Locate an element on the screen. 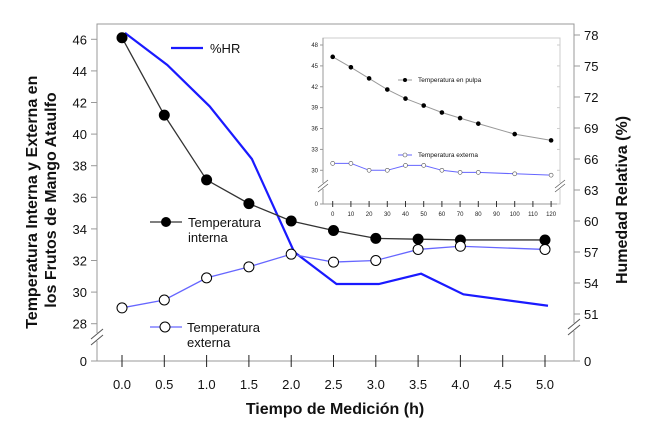 This screenshot has height=425, width=650. y2-tick-label: 78 is located at coordinates (591, 35).